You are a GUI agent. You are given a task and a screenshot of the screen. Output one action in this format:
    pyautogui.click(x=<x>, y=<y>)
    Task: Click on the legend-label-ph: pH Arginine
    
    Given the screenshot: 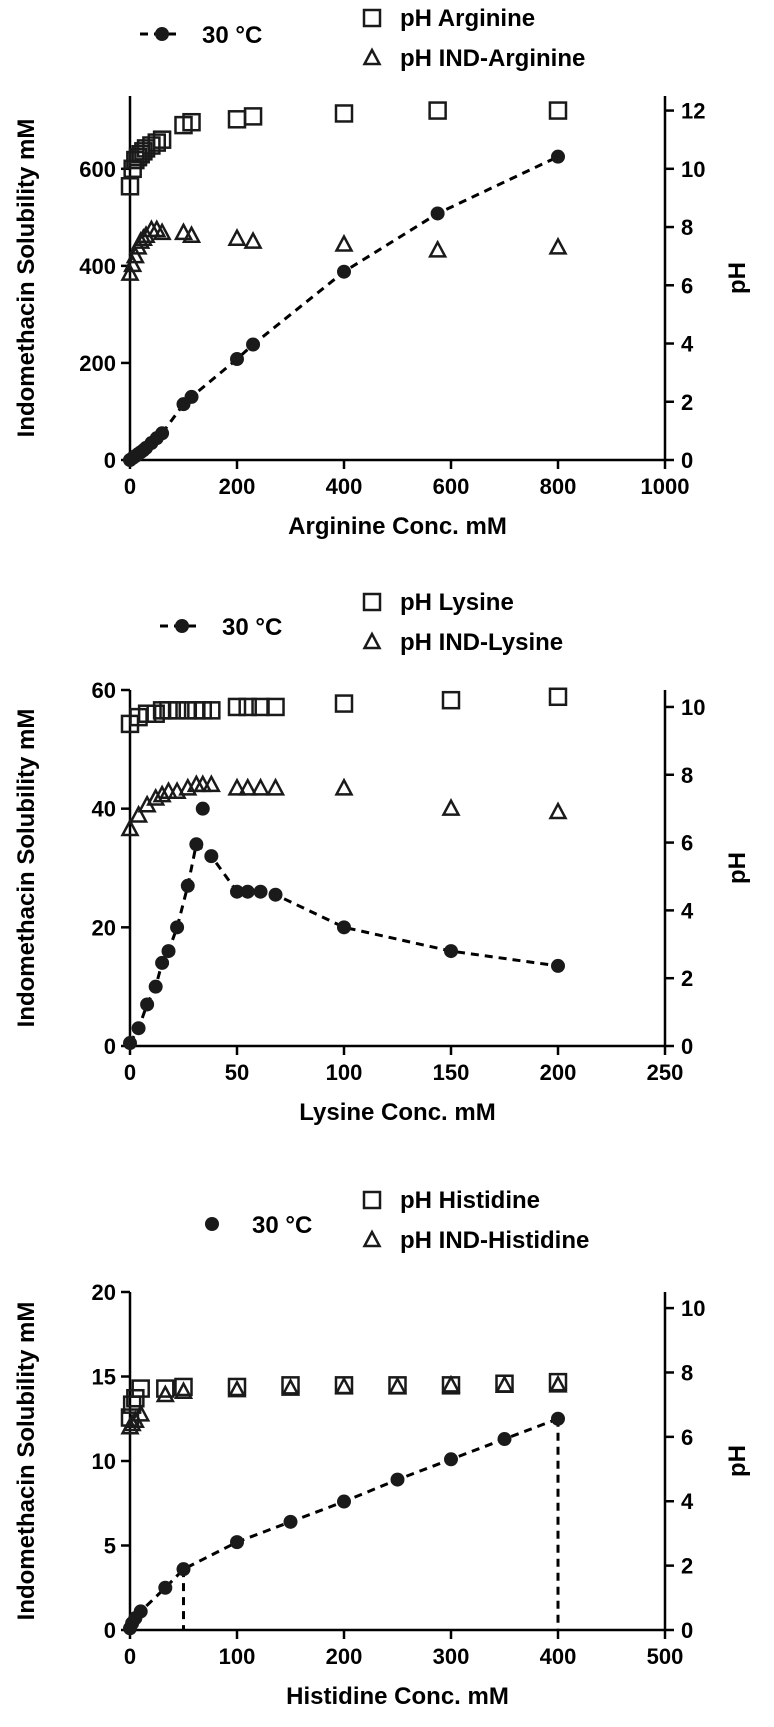 What is the action you would take?
    pyautogui.click(x=467, y=18)
    